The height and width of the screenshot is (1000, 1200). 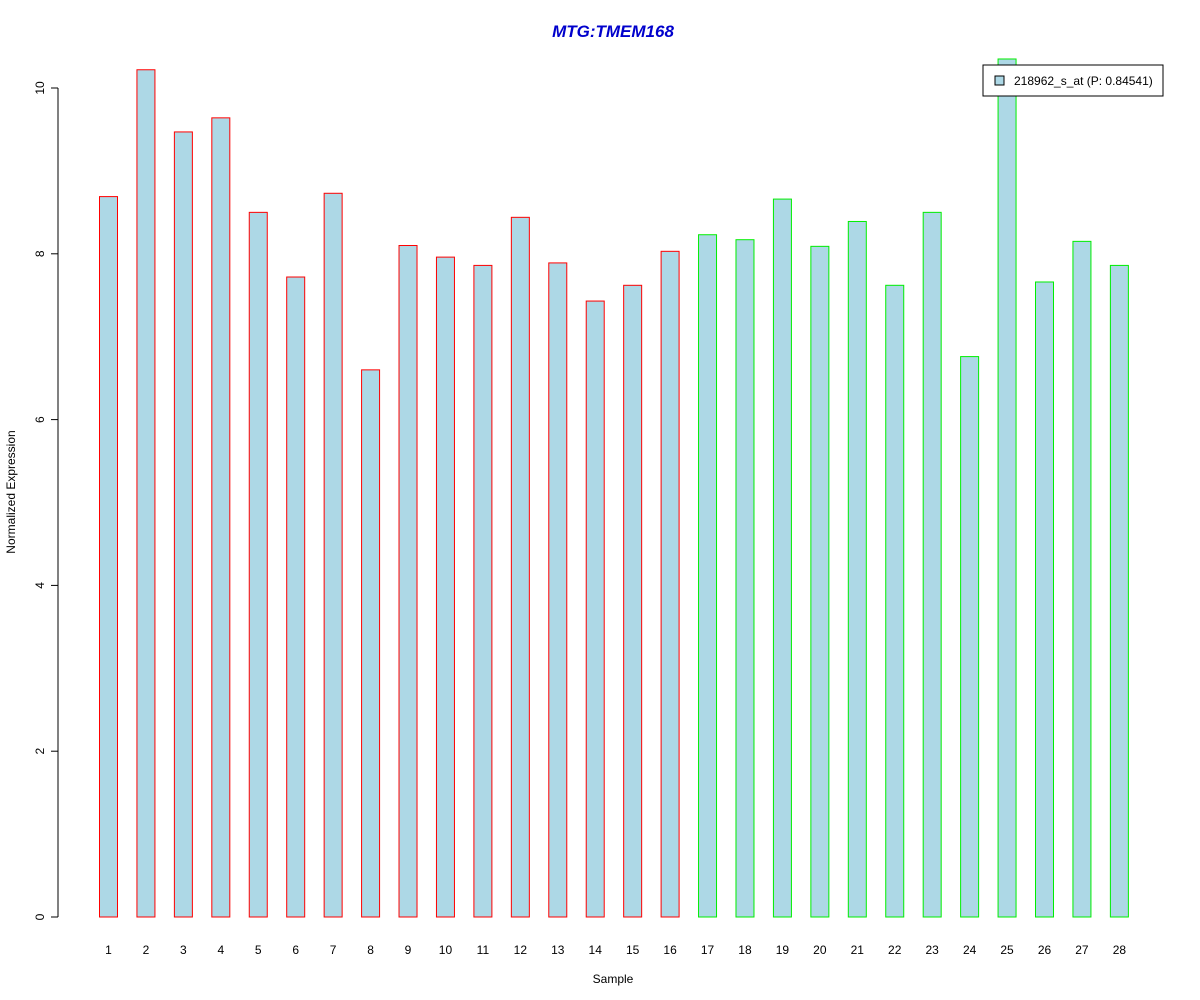 I want to click on x-tick-label: 12, so click(x=521, y=950).